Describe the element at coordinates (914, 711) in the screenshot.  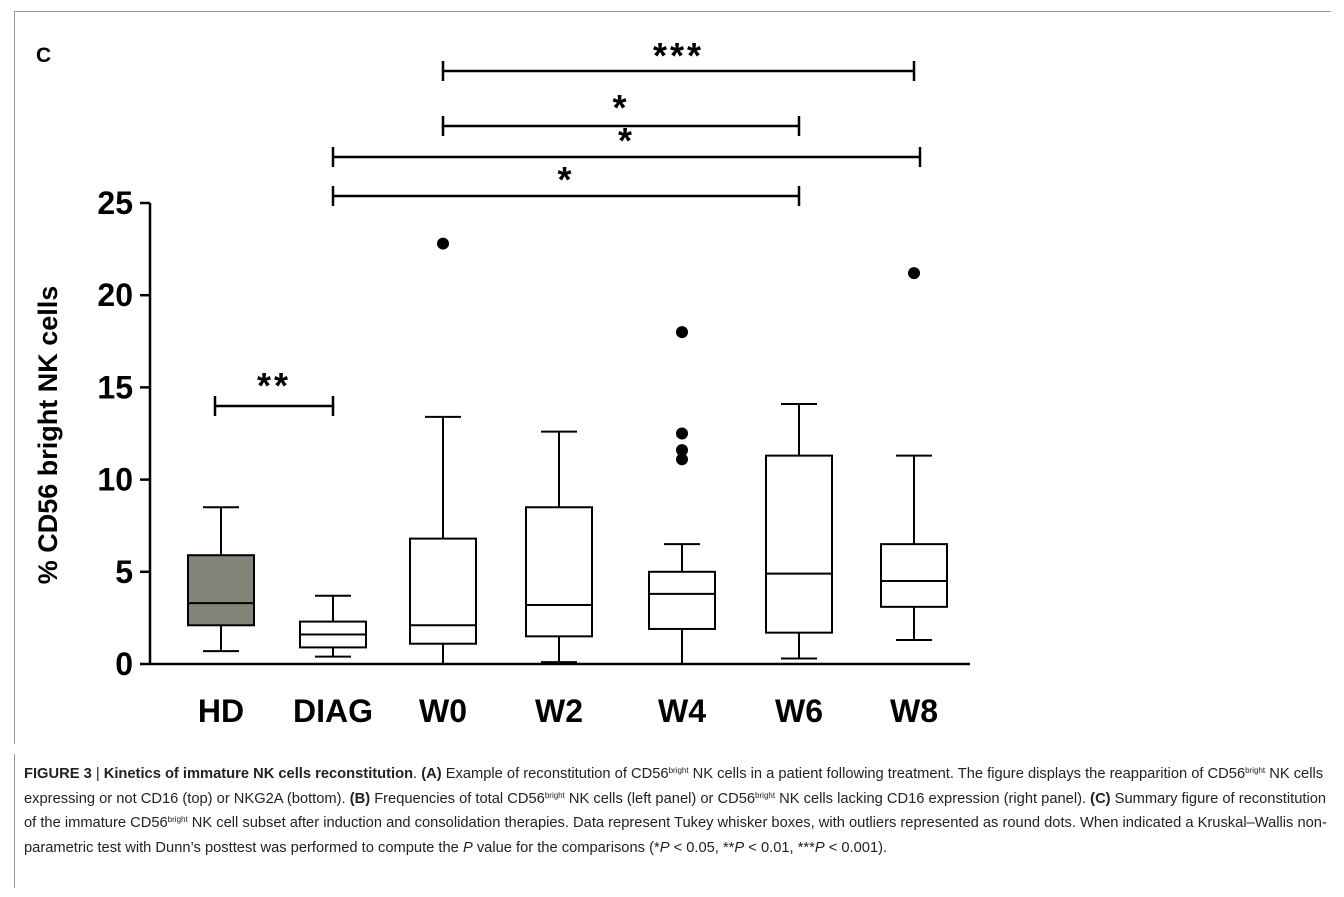
I see `x-tick-label: W8` at that location.